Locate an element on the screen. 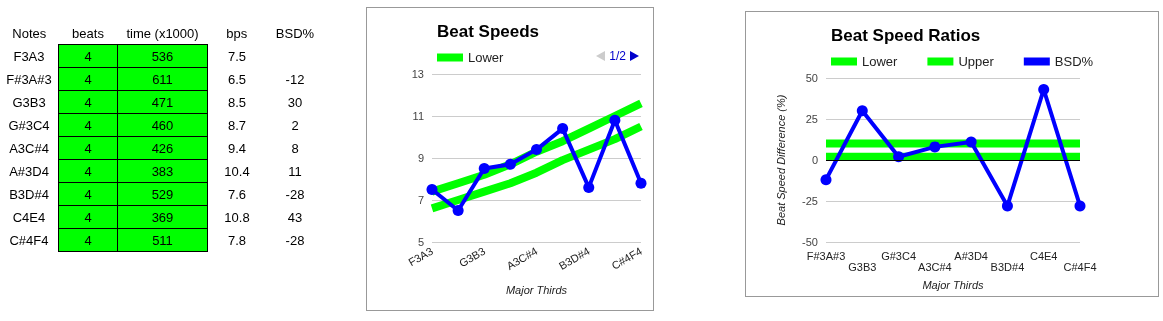 This screenshot has width=1163, height=321. text: 536 is located at coordinates (162, 56).